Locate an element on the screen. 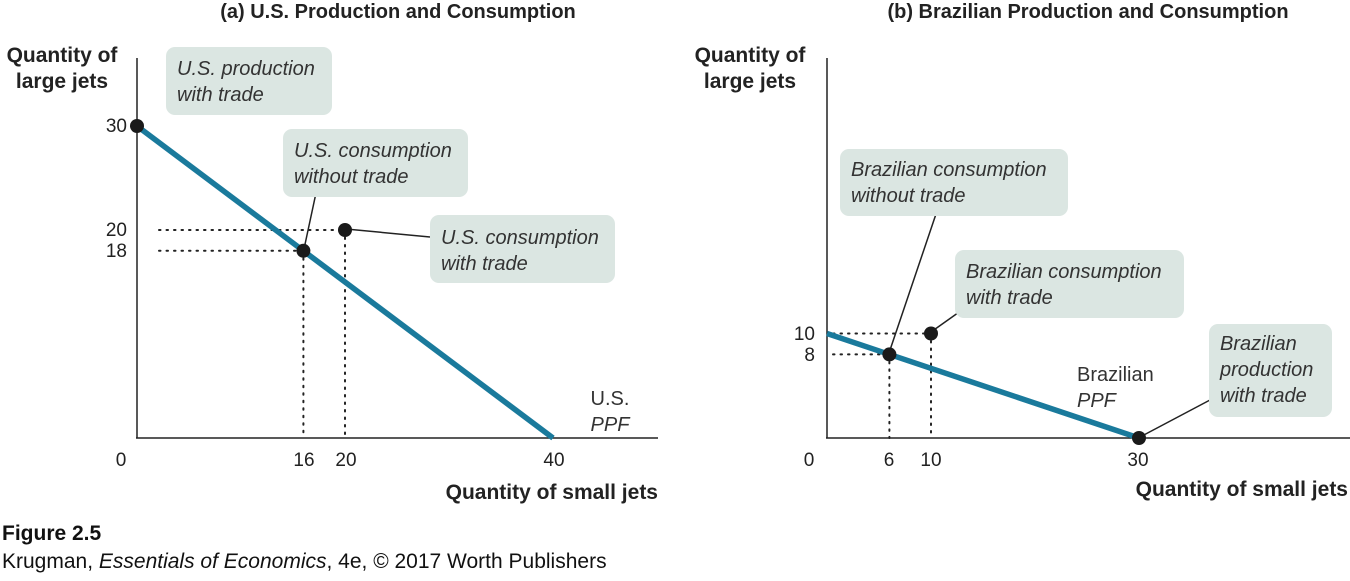 This screenshot has width=1350, height=581. panel-a-point-production-with-trade is located at coordinates (137, 126).